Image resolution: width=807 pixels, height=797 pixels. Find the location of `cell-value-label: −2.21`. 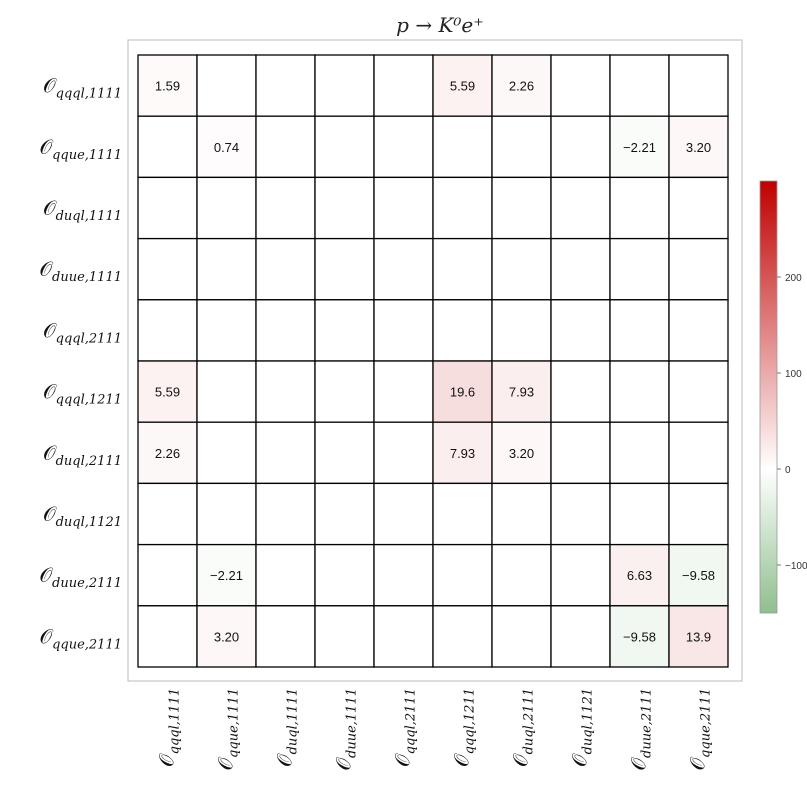

cell-value-label: −2.21 is located at coordinates (639, 147).